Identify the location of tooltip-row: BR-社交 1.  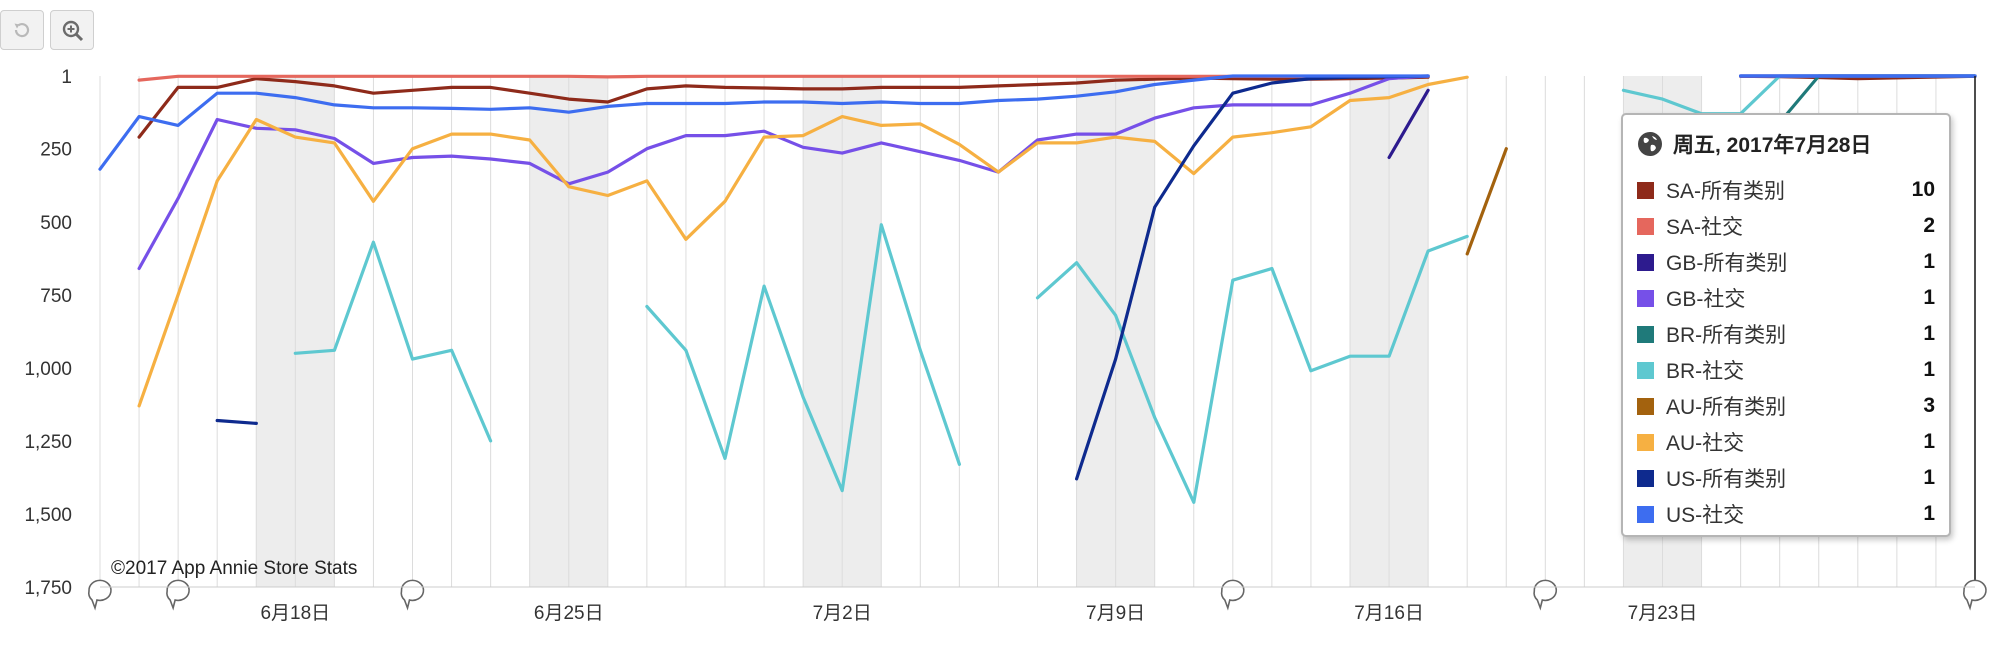
(1786, 370).